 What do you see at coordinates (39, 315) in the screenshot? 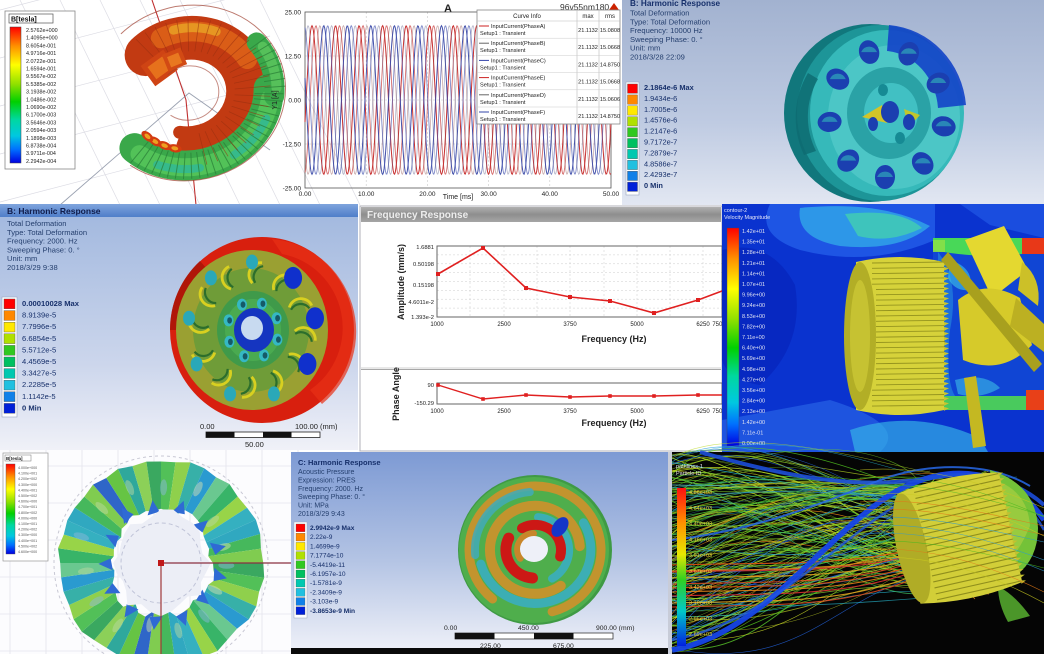
I see `svg-text: 8.9139e-5` at bounding box center [39, 315].